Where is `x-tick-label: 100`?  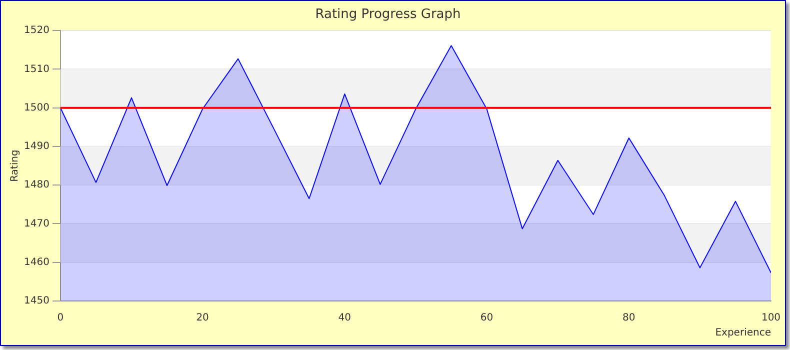 x-tick-label: 100 is located at coordinates (771, 318).